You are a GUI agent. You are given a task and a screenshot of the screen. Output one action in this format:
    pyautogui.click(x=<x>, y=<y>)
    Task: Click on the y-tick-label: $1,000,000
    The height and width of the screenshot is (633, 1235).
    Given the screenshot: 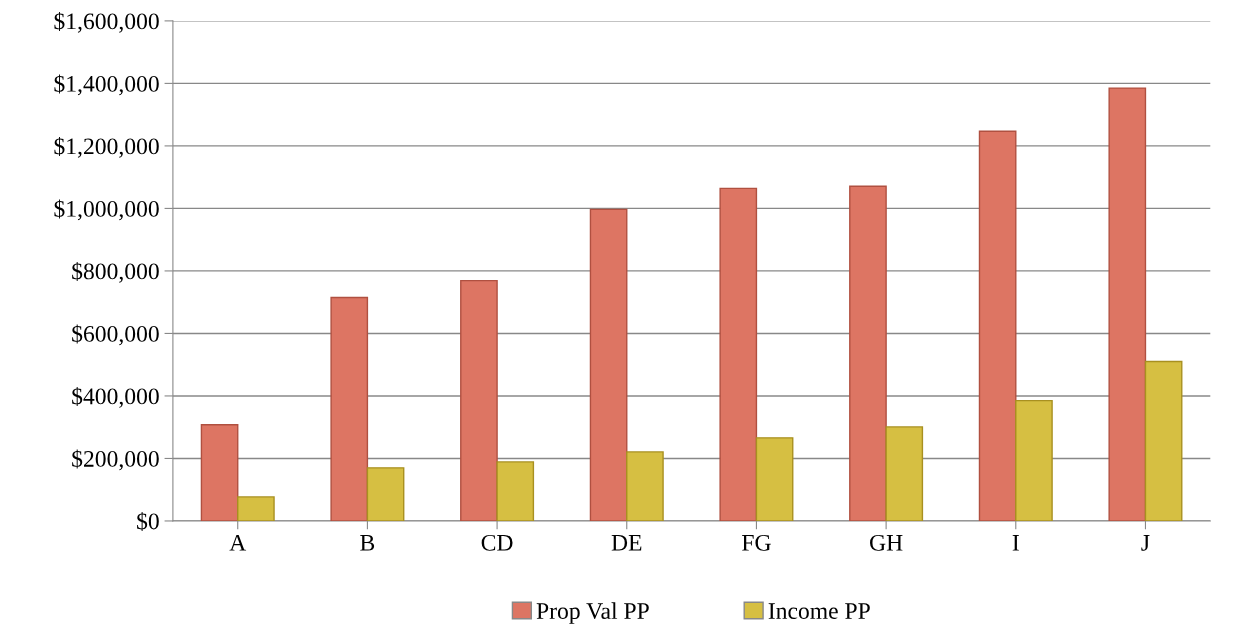 What is the action you would take?
    pyautogui.click(x=106, y=210)
    